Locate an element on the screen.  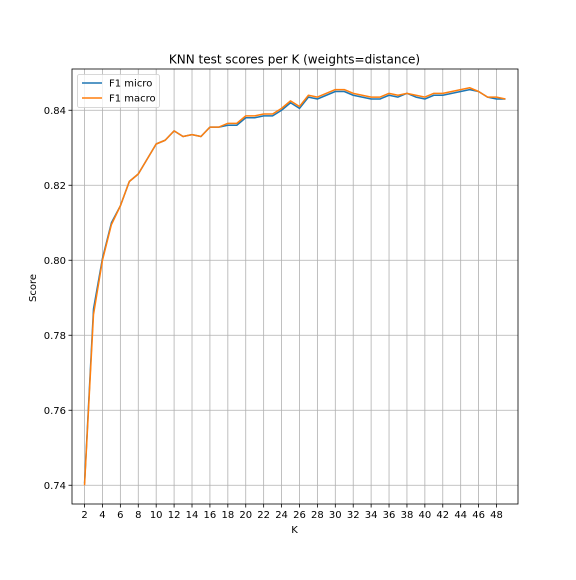
legend-label-f1-macro: F1 macro is located at coordinates (132, 99).